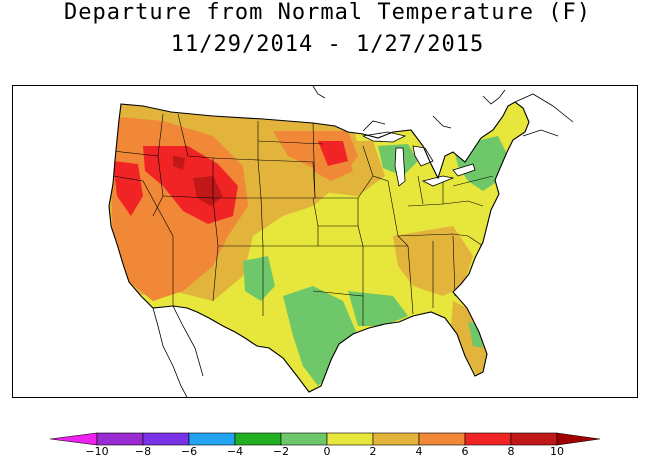 The image size is (655, 469). Describe the element at coordinates (259, 278) in the screenshot. I see `anomaly-zone-cool-southwest` at that location.